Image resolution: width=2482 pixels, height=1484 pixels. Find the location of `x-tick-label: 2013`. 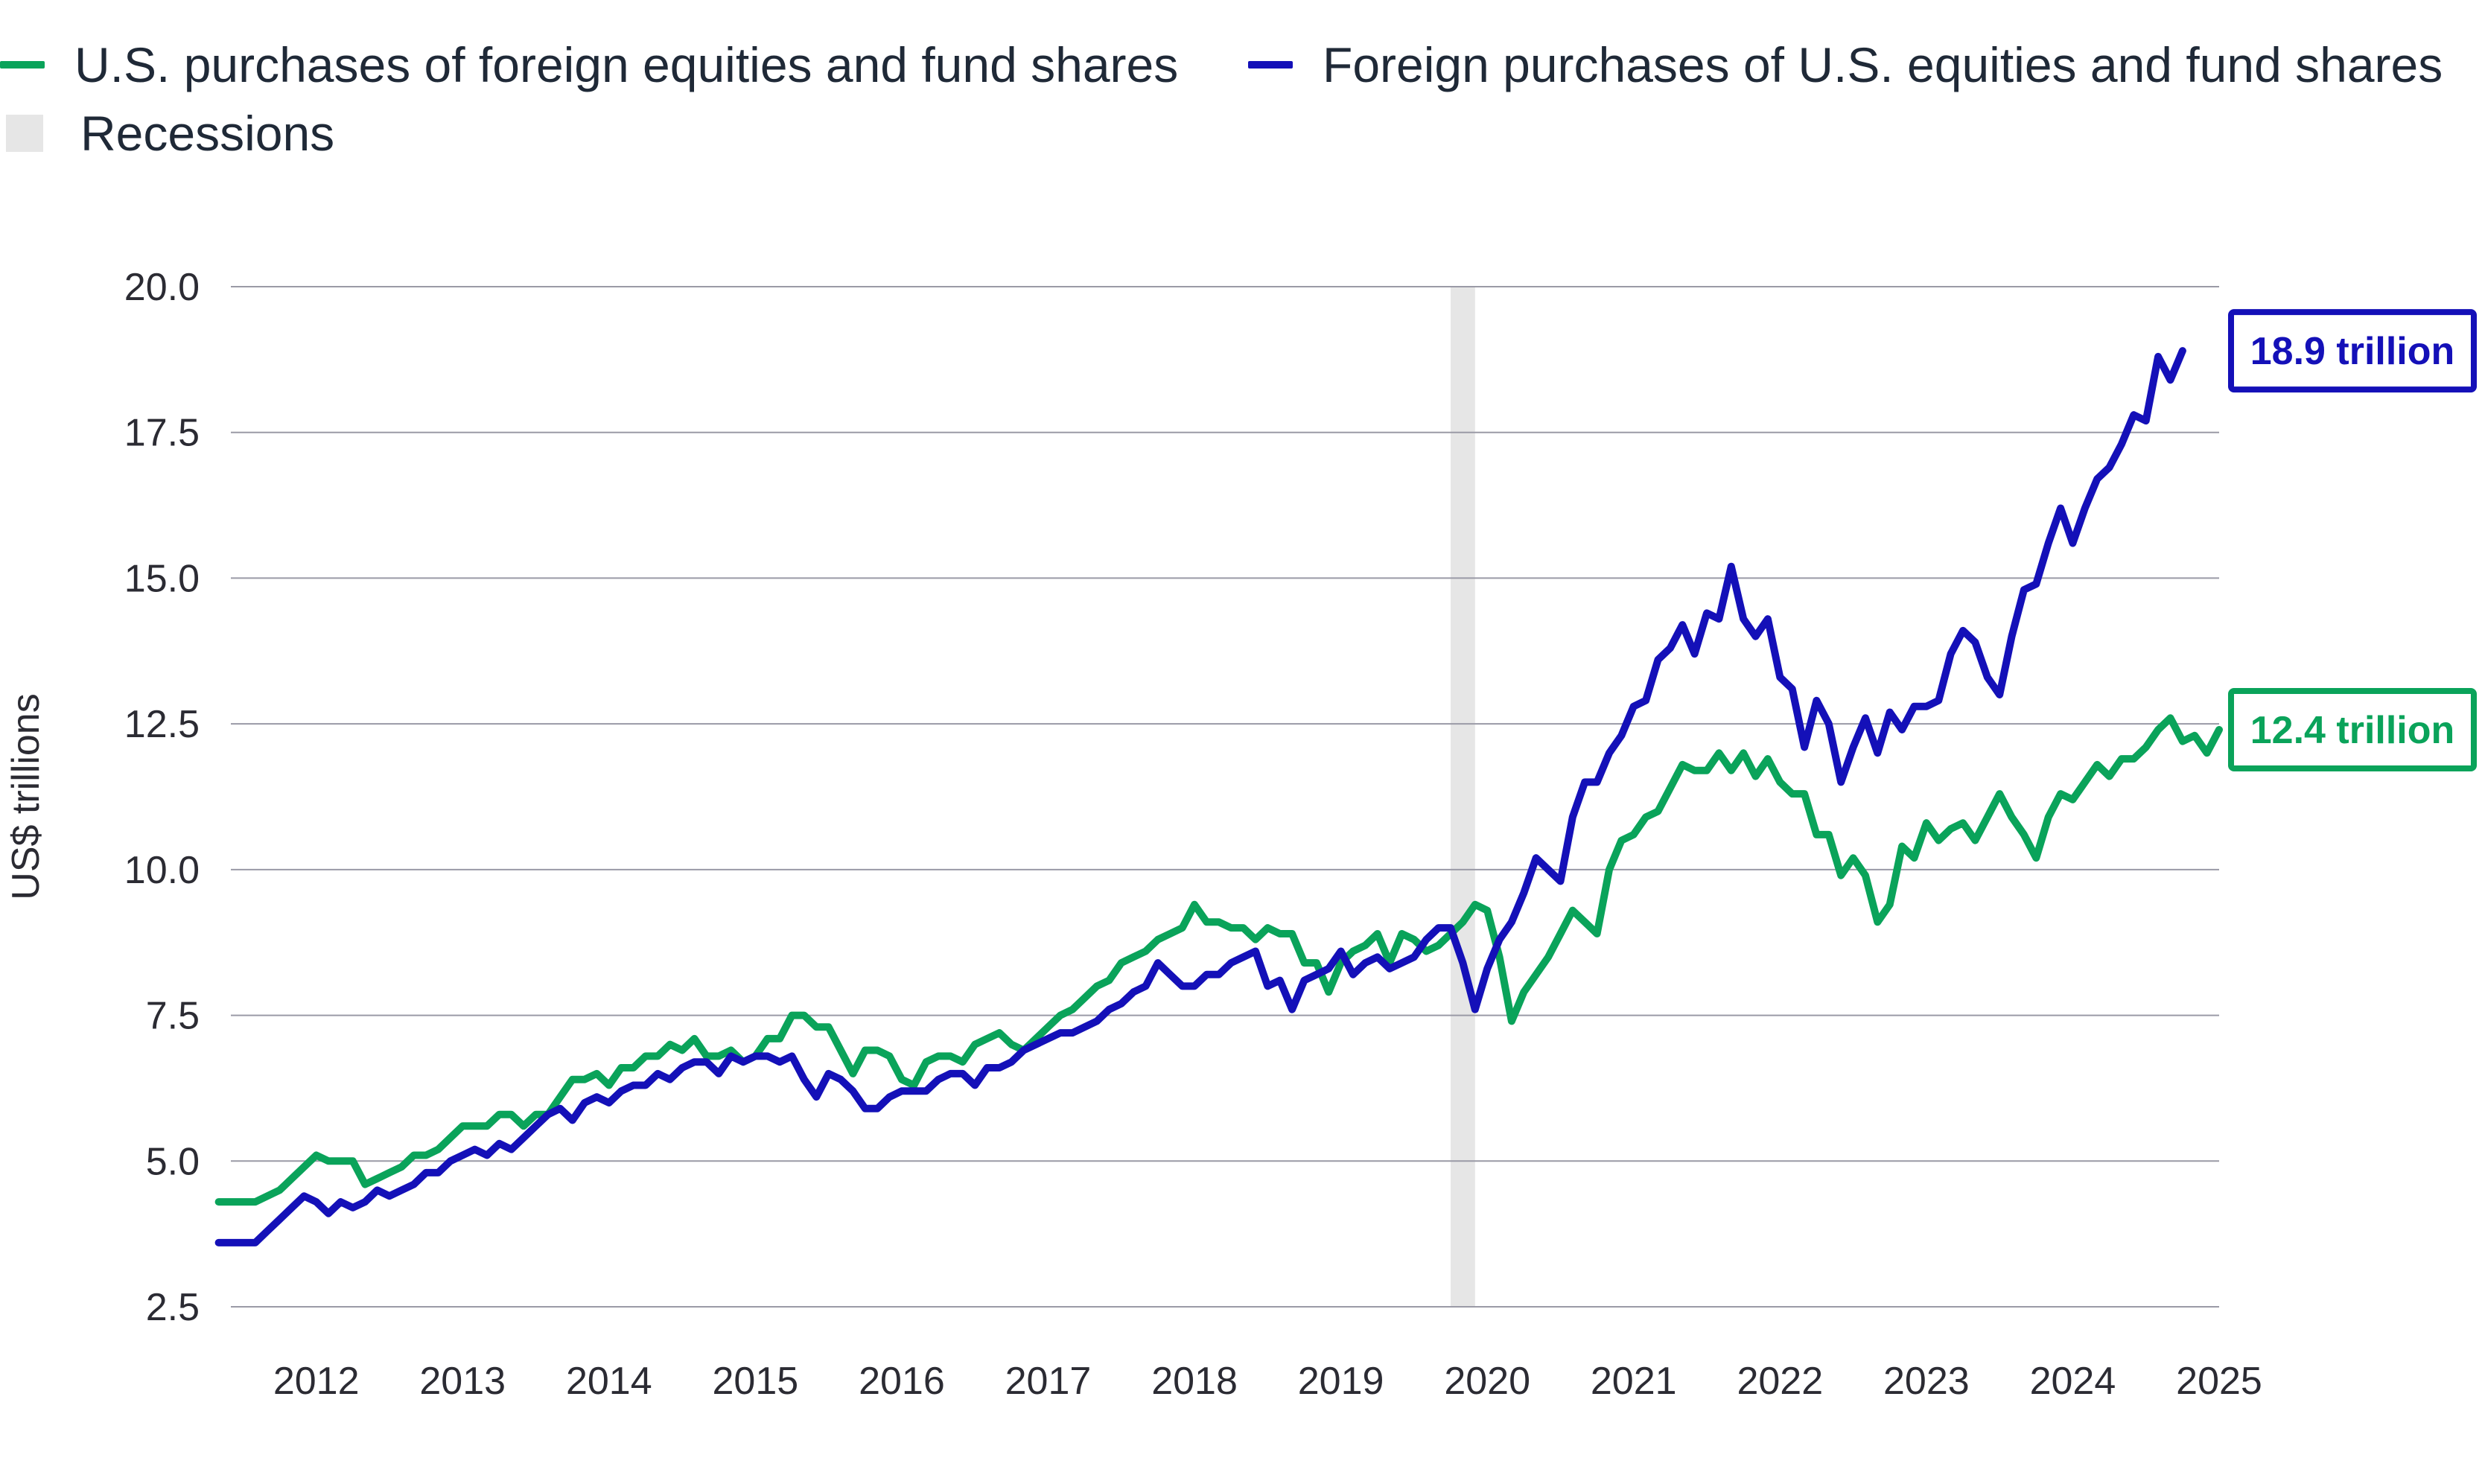

x-tick-label: 2013 is located at coordinates (463, 1381).